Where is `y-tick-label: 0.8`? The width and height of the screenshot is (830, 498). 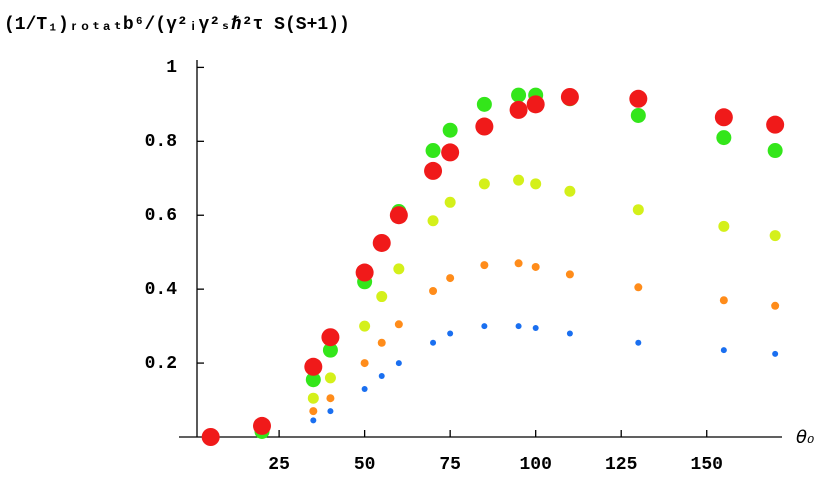
y-tick-label: 0.8 is located at coordinates (161, 142).